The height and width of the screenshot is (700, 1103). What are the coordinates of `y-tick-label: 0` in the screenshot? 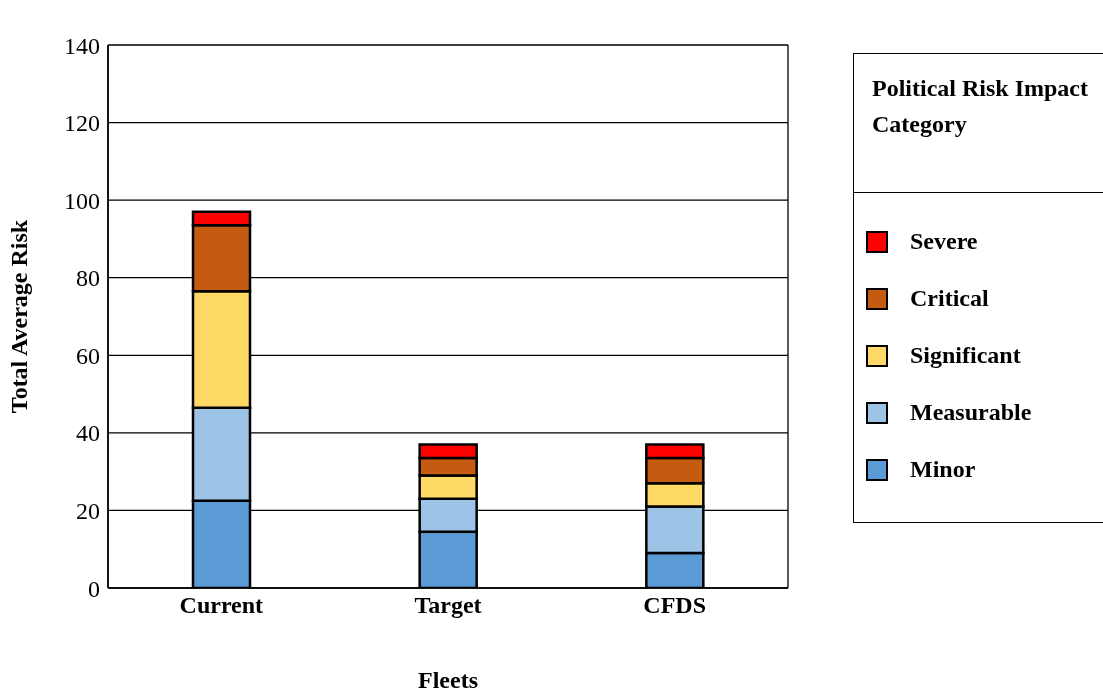 It's located at (94, 588).